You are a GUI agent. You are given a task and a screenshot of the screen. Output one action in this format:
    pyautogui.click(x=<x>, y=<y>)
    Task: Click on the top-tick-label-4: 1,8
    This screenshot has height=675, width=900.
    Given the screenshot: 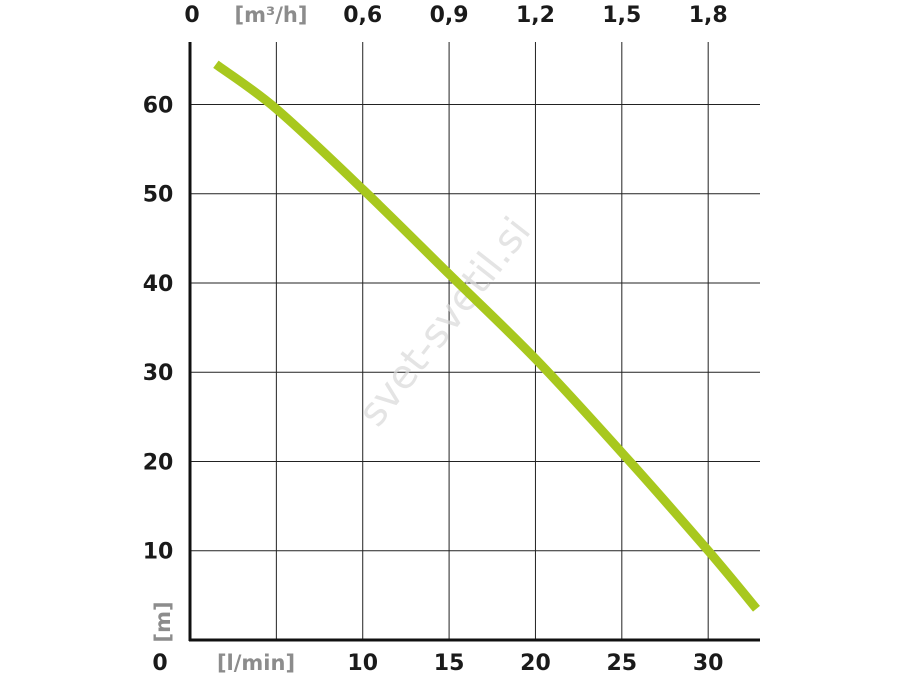 What is the action you would take?
    pyautogui.click(x=708, y=15)
    